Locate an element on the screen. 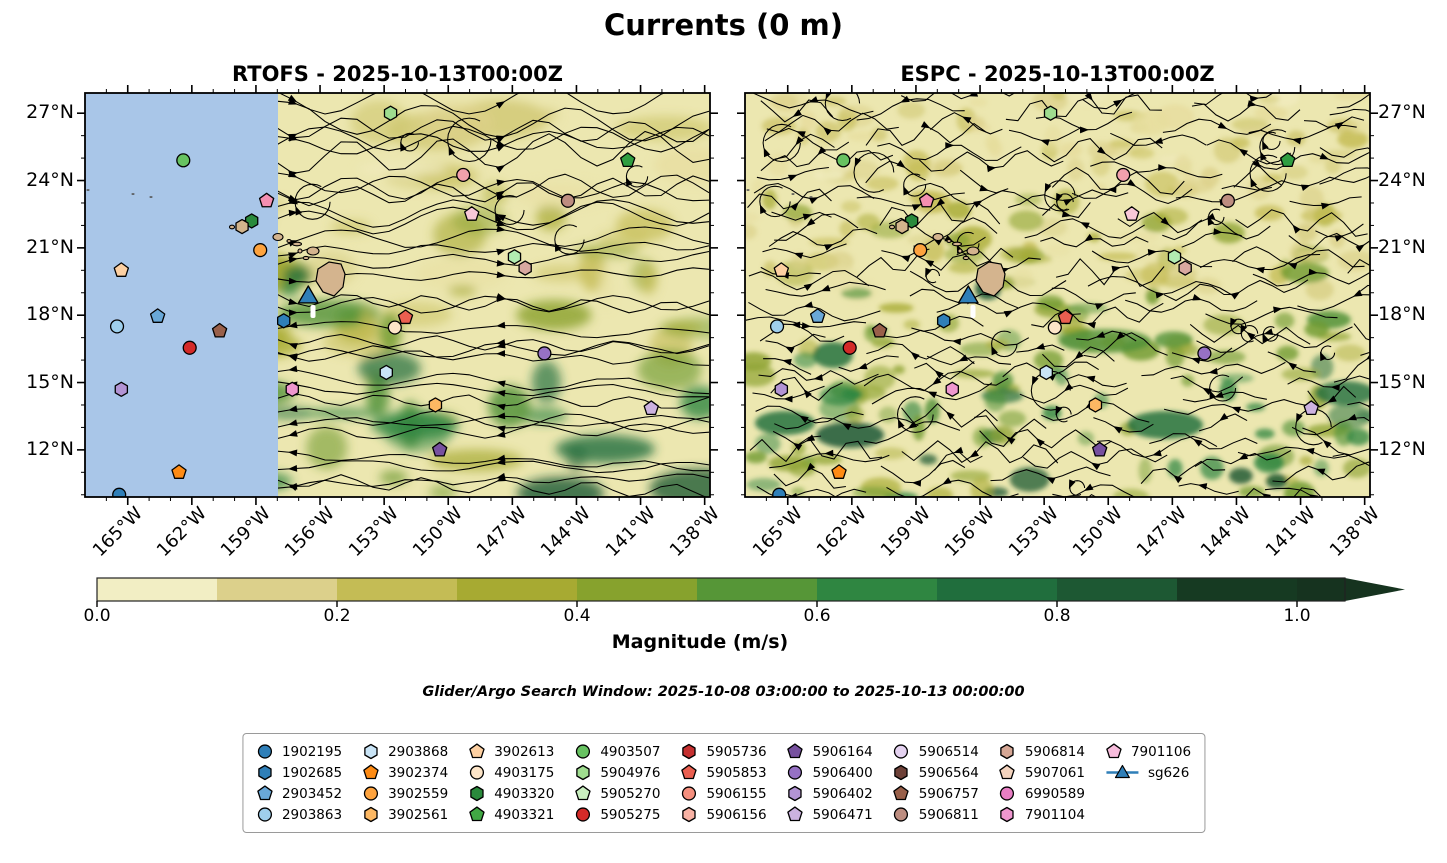 The image size is (1447, 863). x-tick-label-rtofs: 165°W is located at coordinates (117, 532).